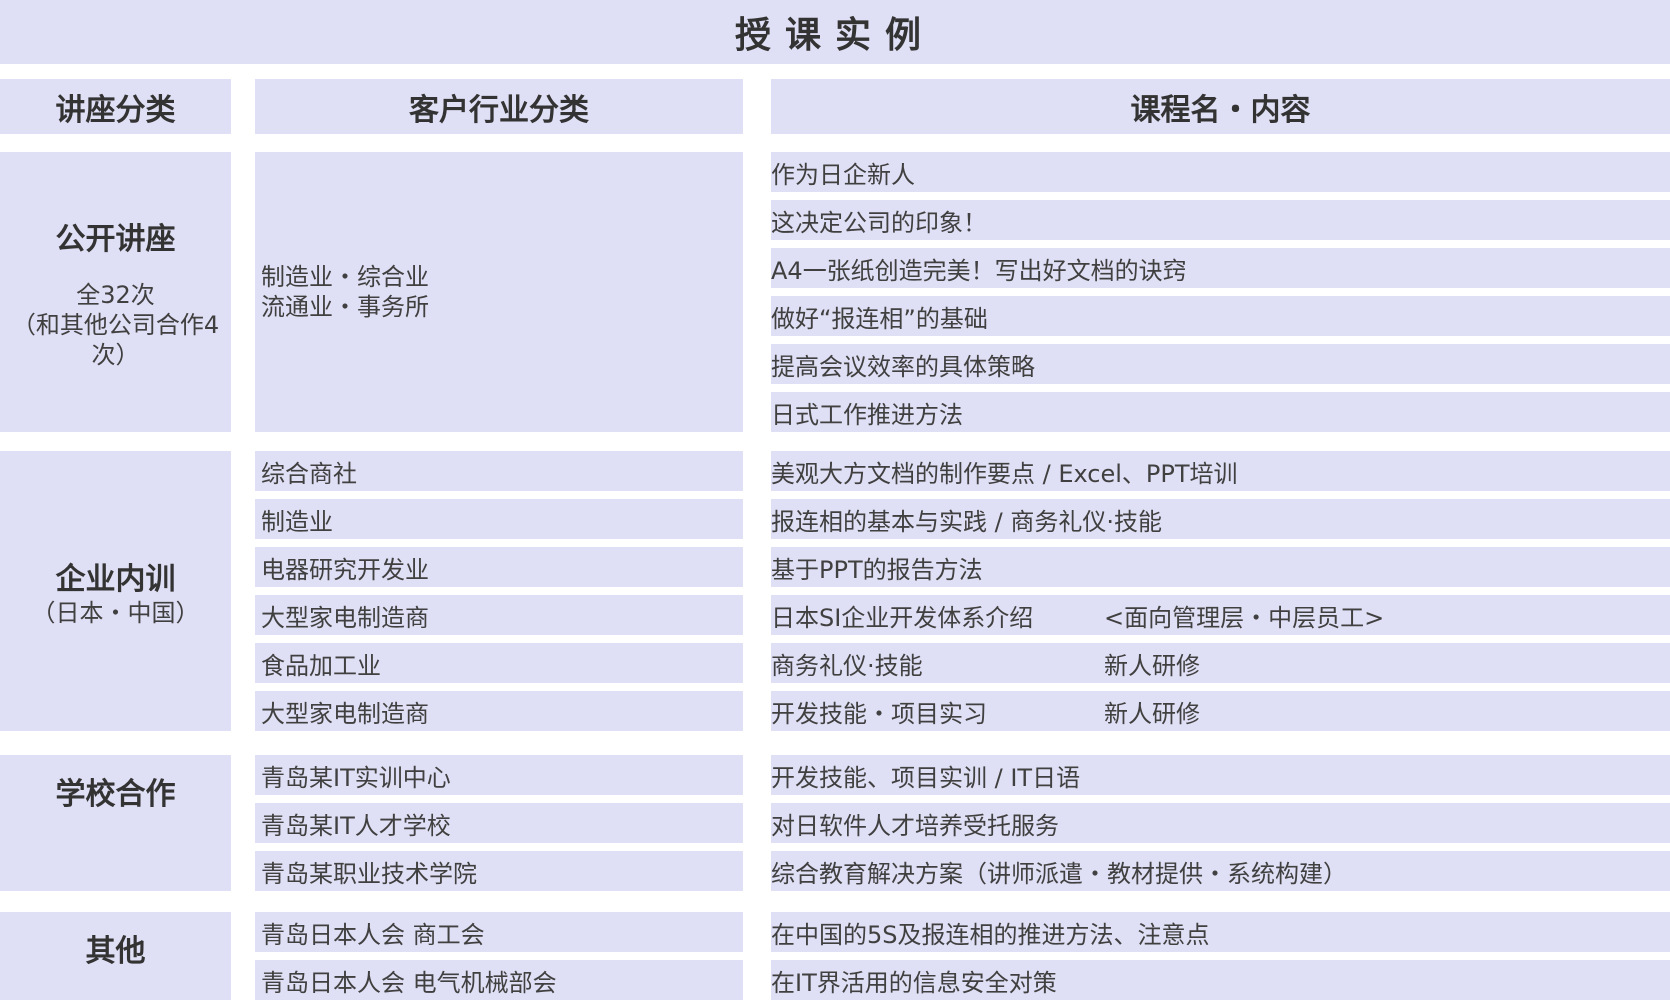 The image size is (1670, 1000). What do you see at coordinates (1220, 220) in the screenshot?
I see `course-cell: 这决定公司的印象！` at bounding box center [1220, 220].